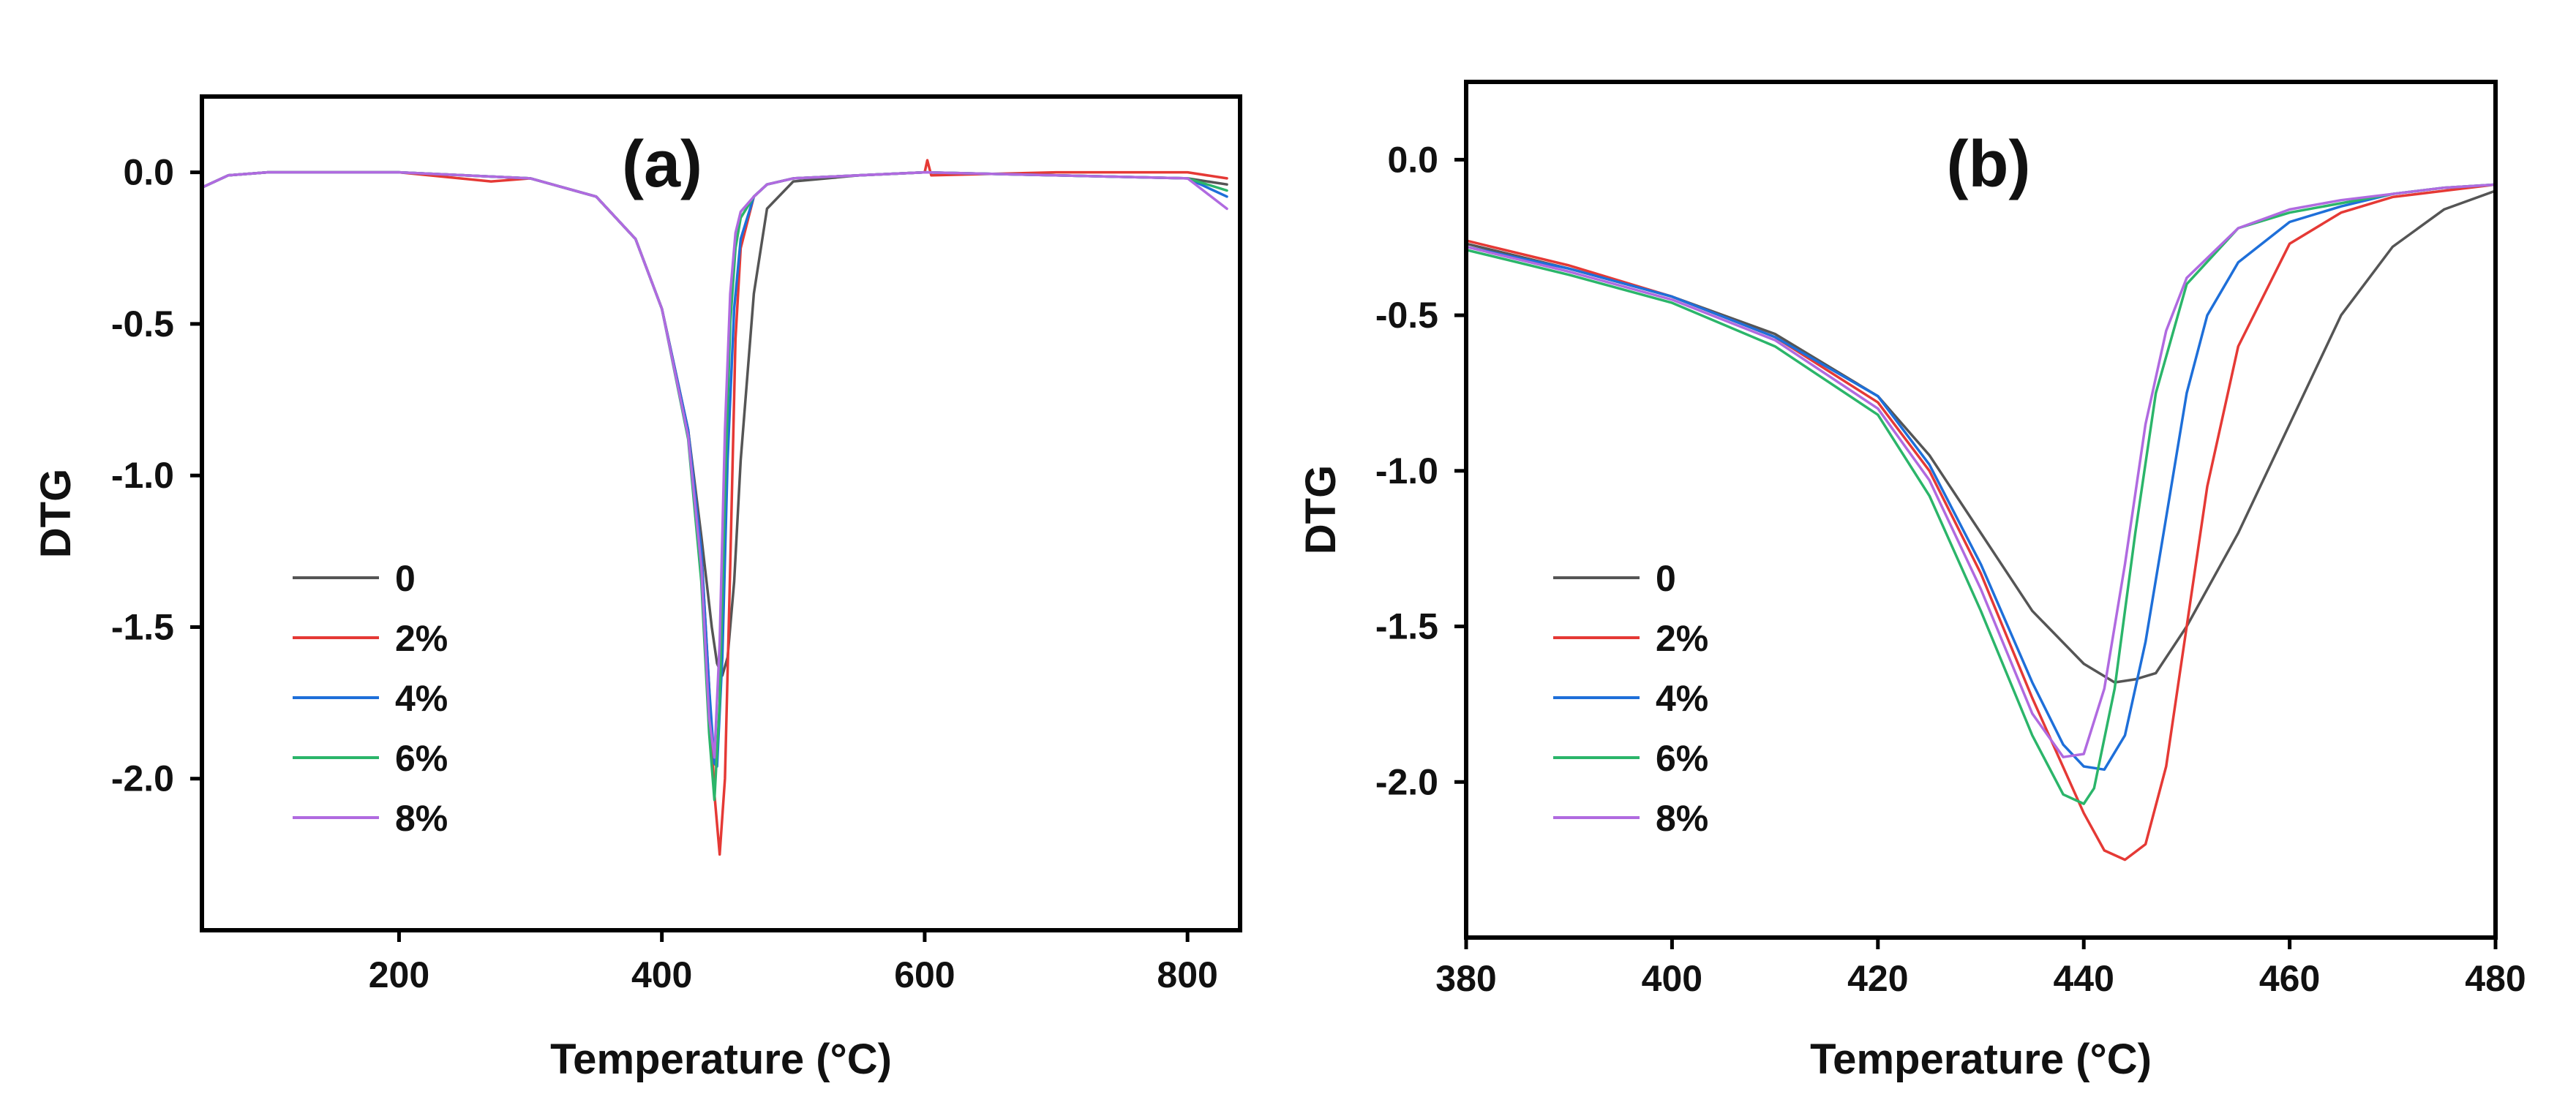 Image resolution: width=2576 pixels, height=1116 pixels. I want to click on x-tick-label: 800, so click(1187, 974).